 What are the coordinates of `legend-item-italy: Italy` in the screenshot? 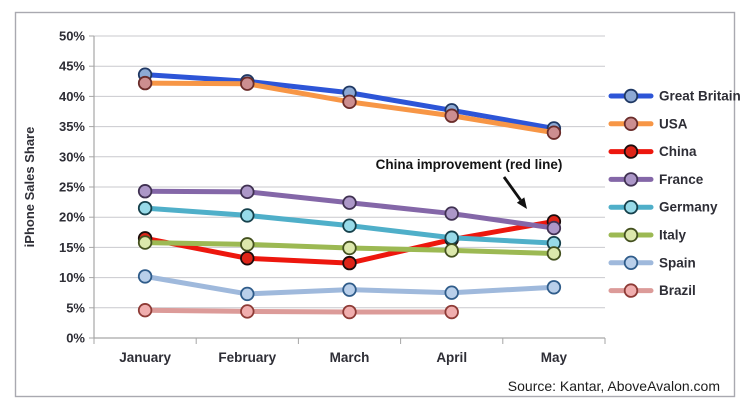 It's located at (647, 235).